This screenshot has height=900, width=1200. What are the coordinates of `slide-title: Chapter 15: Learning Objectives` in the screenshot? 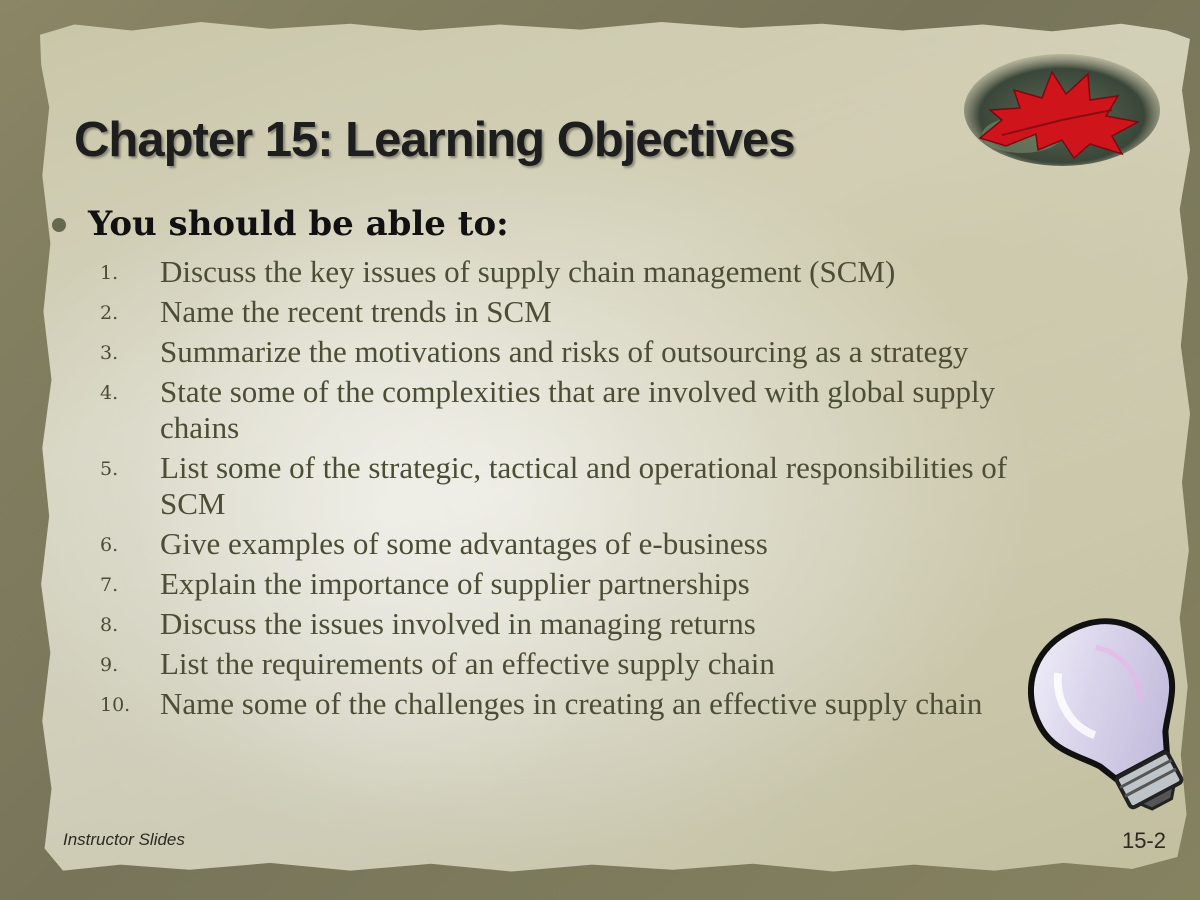 It's located at (434, 140).